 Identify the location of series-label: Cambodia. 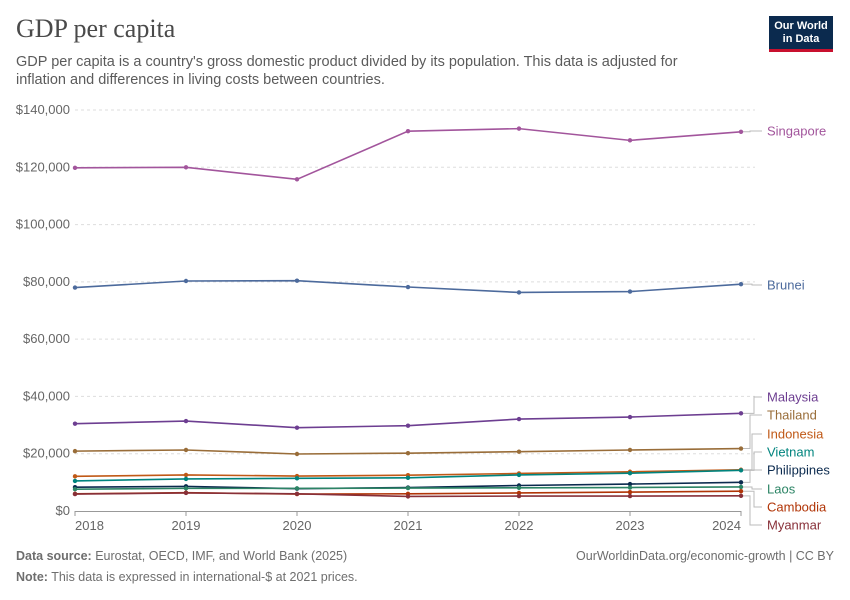
(797, 507).